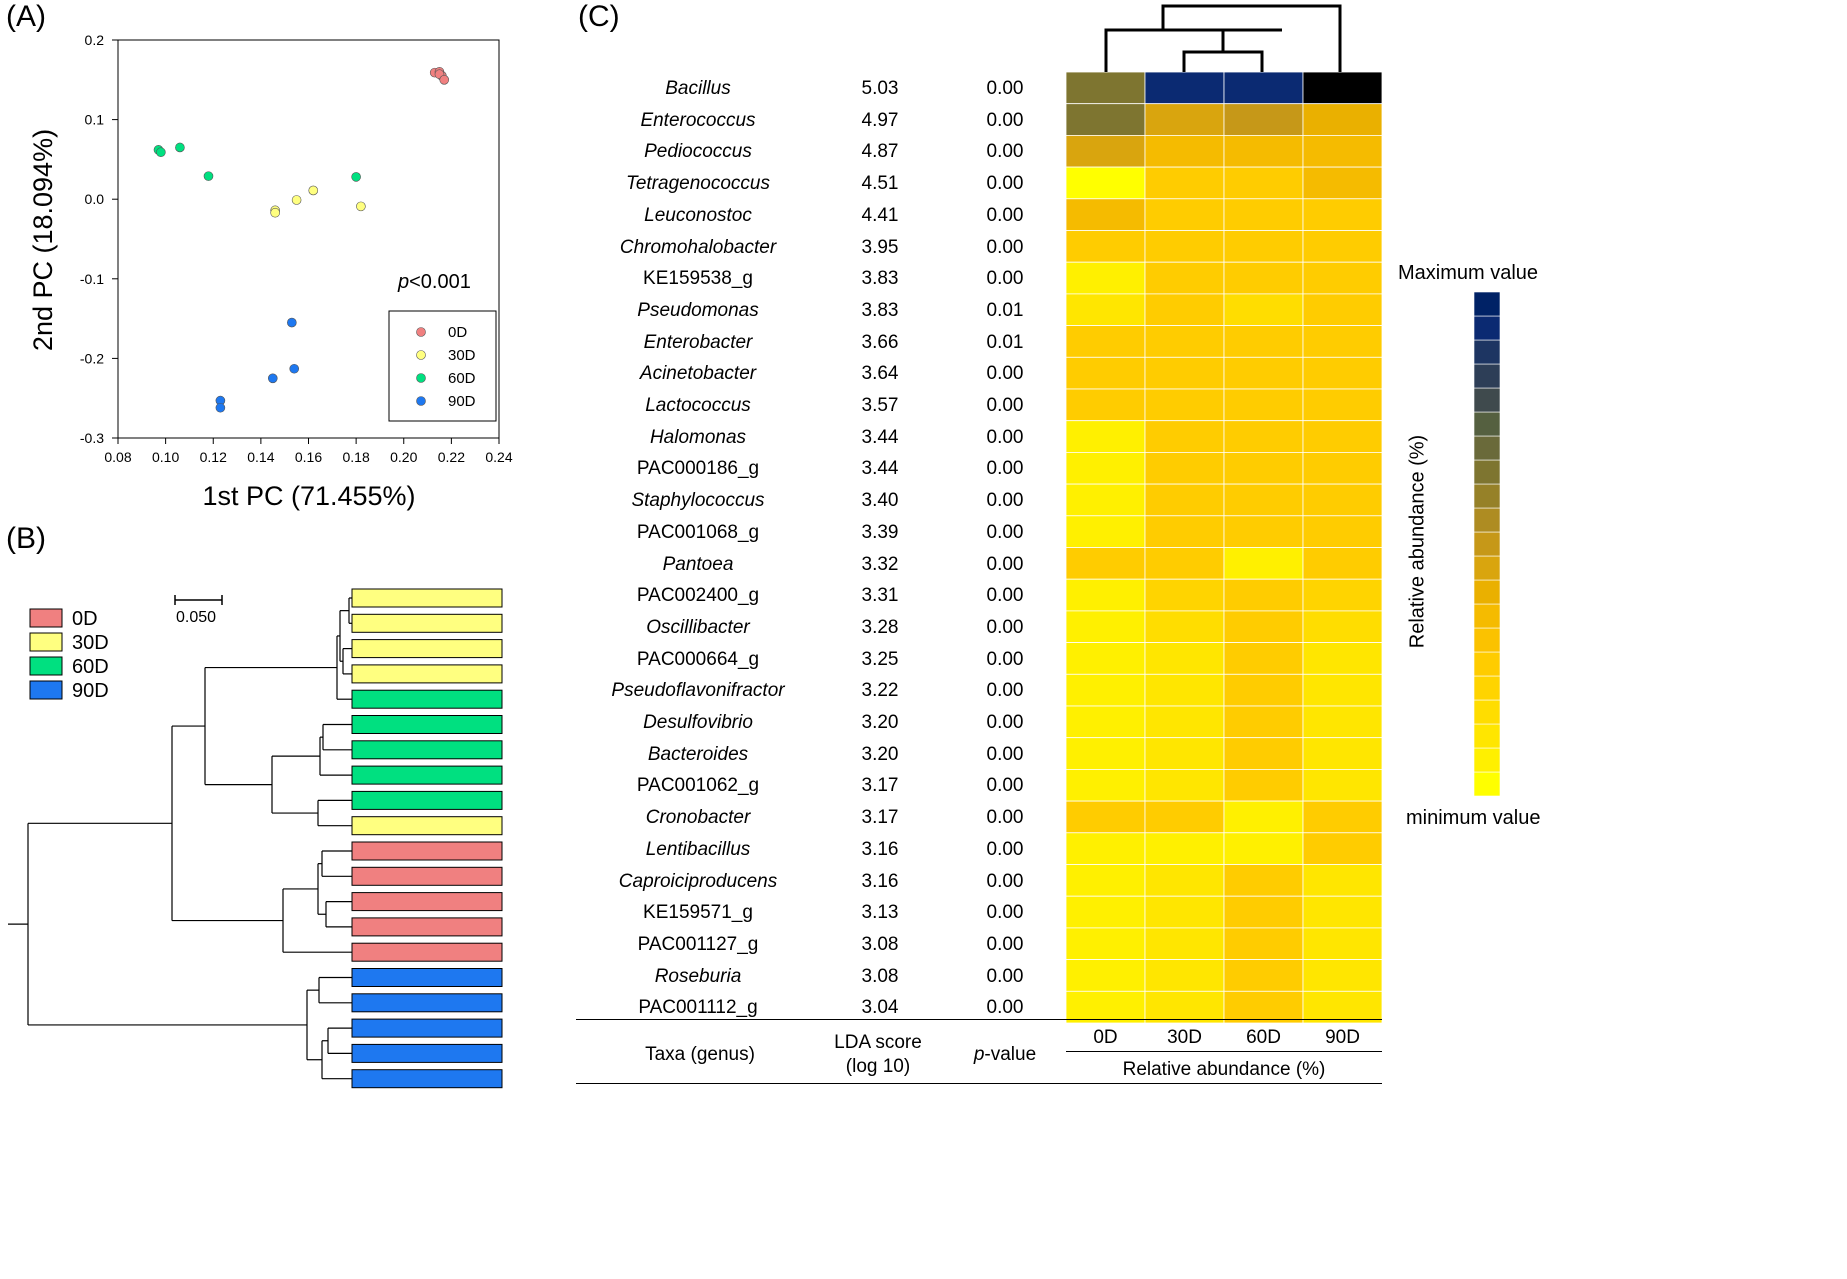 This screenshot has width=1847, height=1279. What do you see at coordinates (462, 401) in the screenshot?
I see `pca-legend-label-90D: 90D` at bounding box center [462, 401].